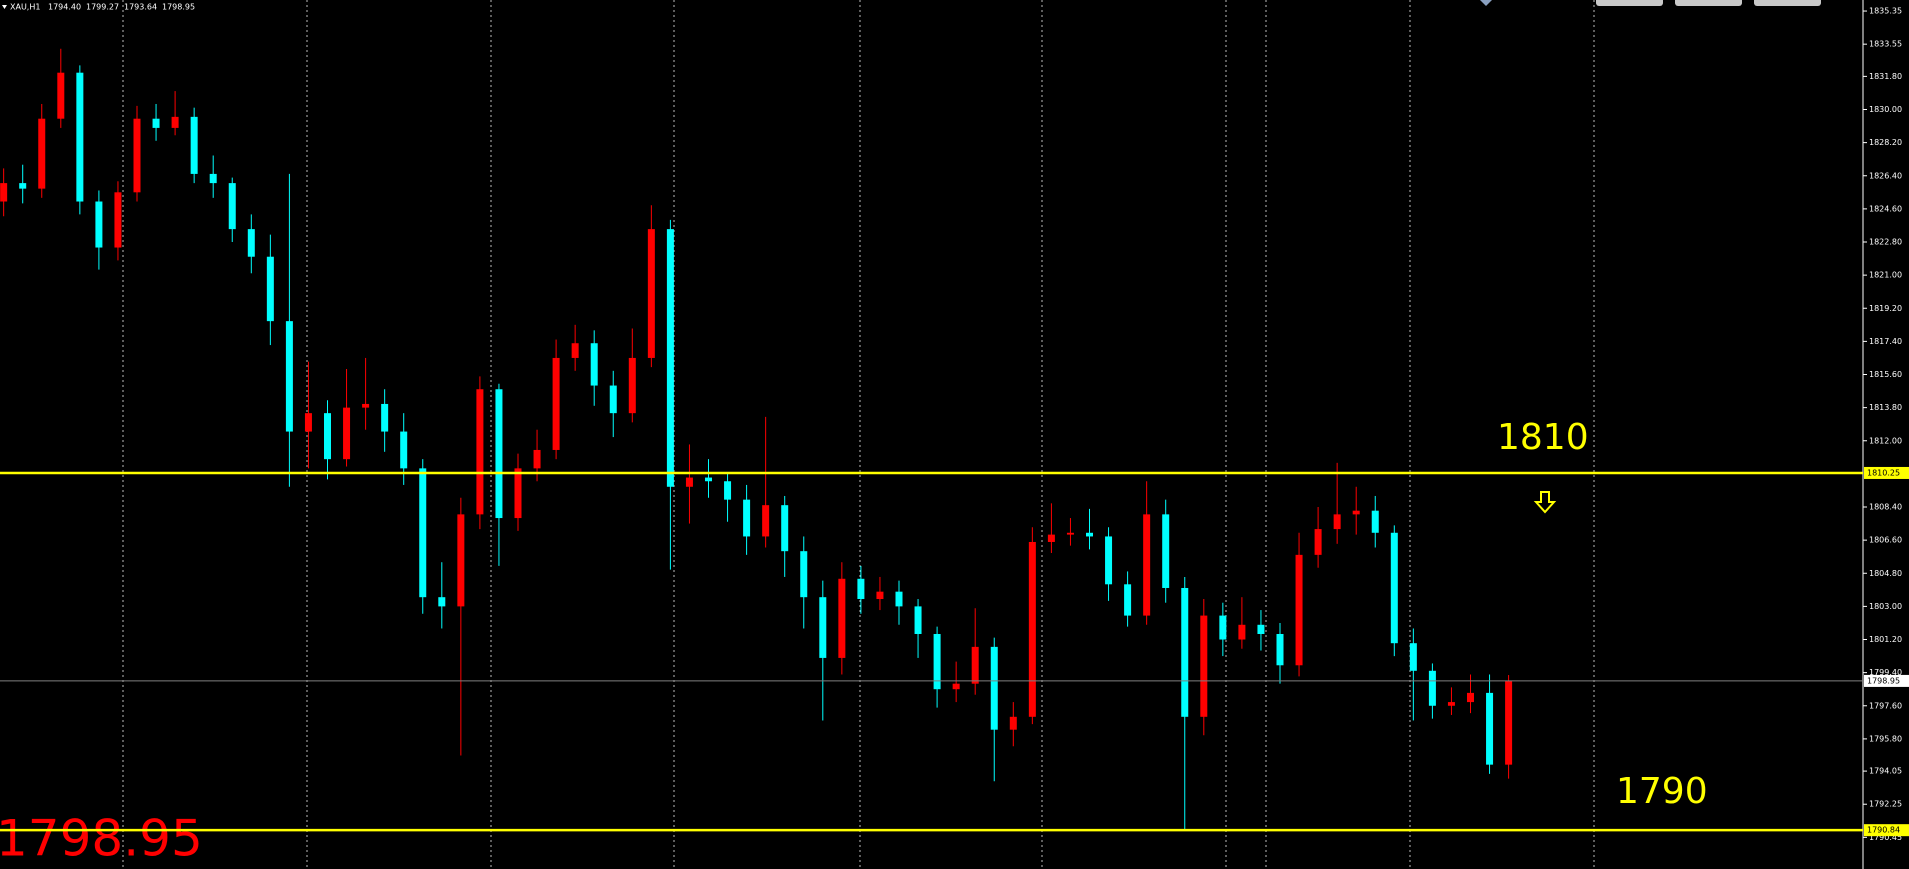 The width and height of the screenshot is (1909, 869). What do you see at coordinates (1885, 573) in the screenshot?
I see `y-tick-label: 1804.80` at bounding box center [1885, 573].